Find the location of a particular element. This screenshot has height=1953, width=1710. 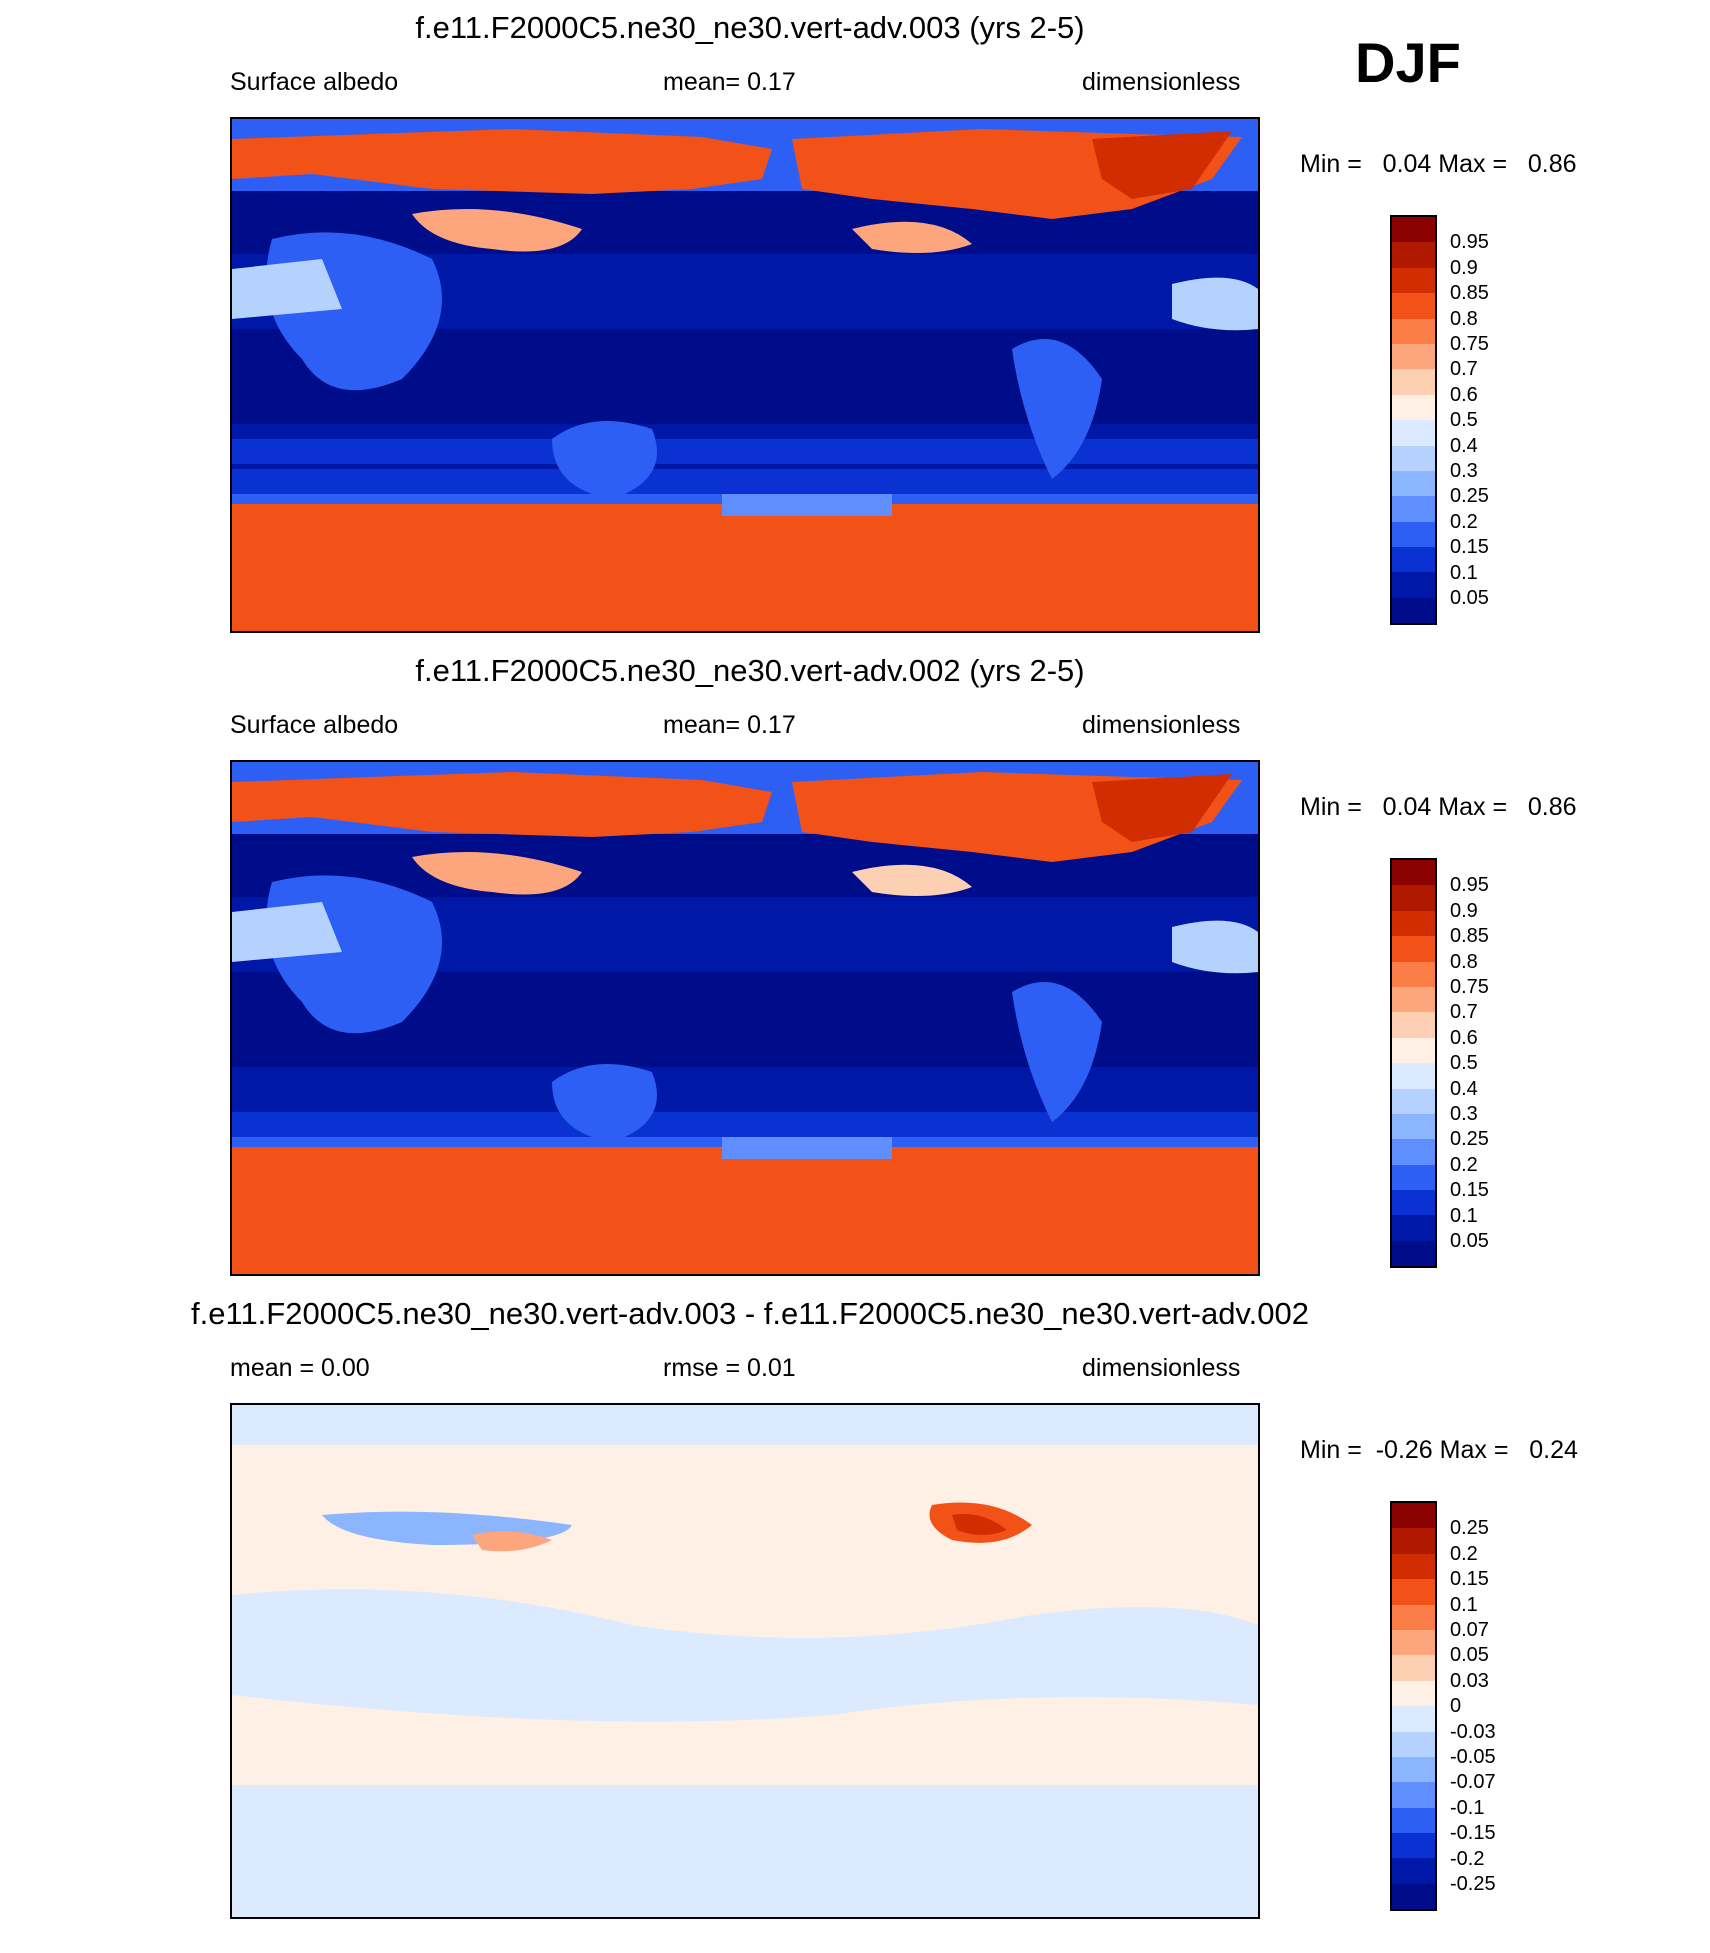

colorbar-tick-label: 0 is located at coordinates (1456, 1706).